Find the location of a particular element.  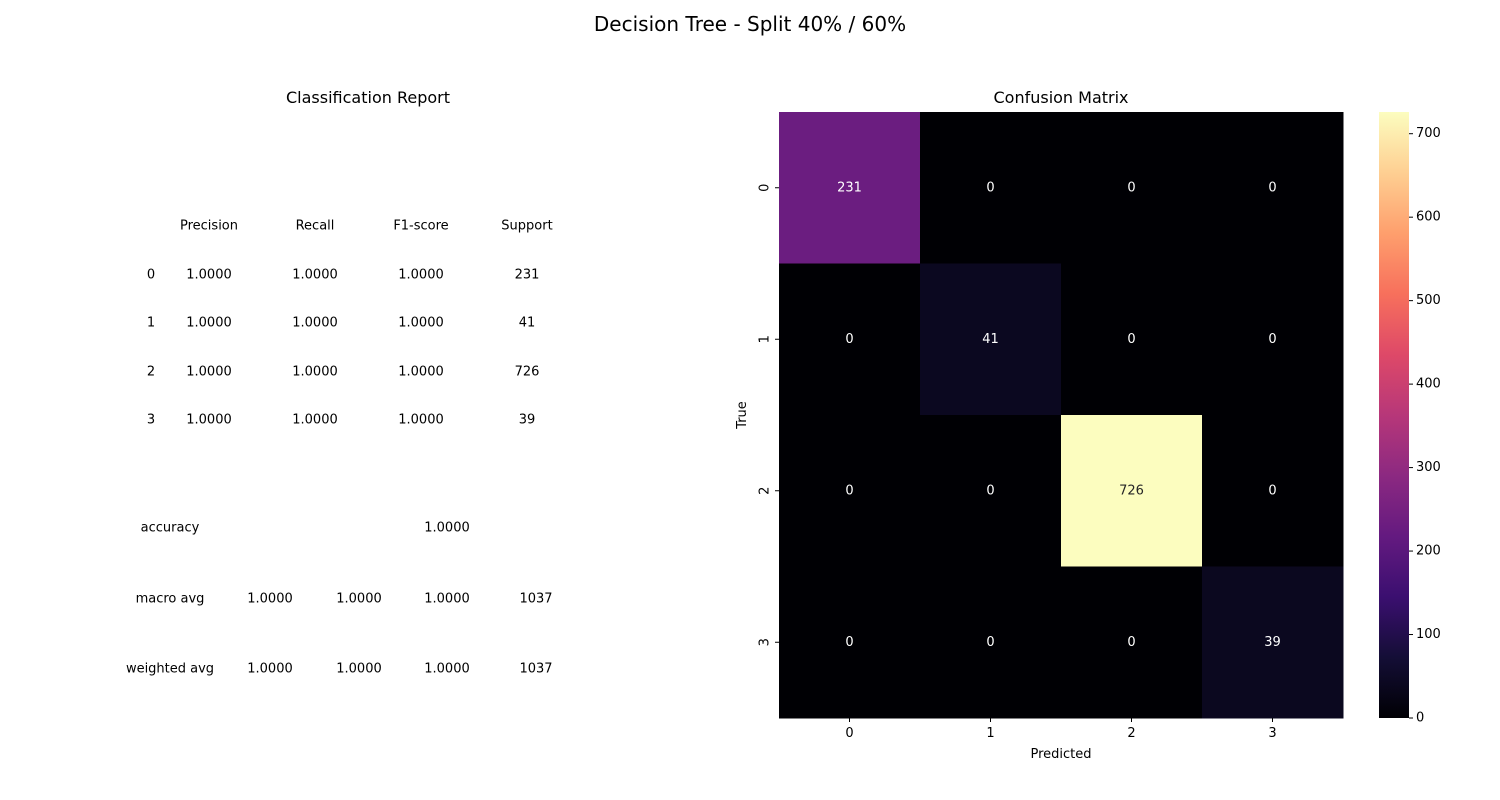

row-support: 39 is located at coordinates (527, 420).